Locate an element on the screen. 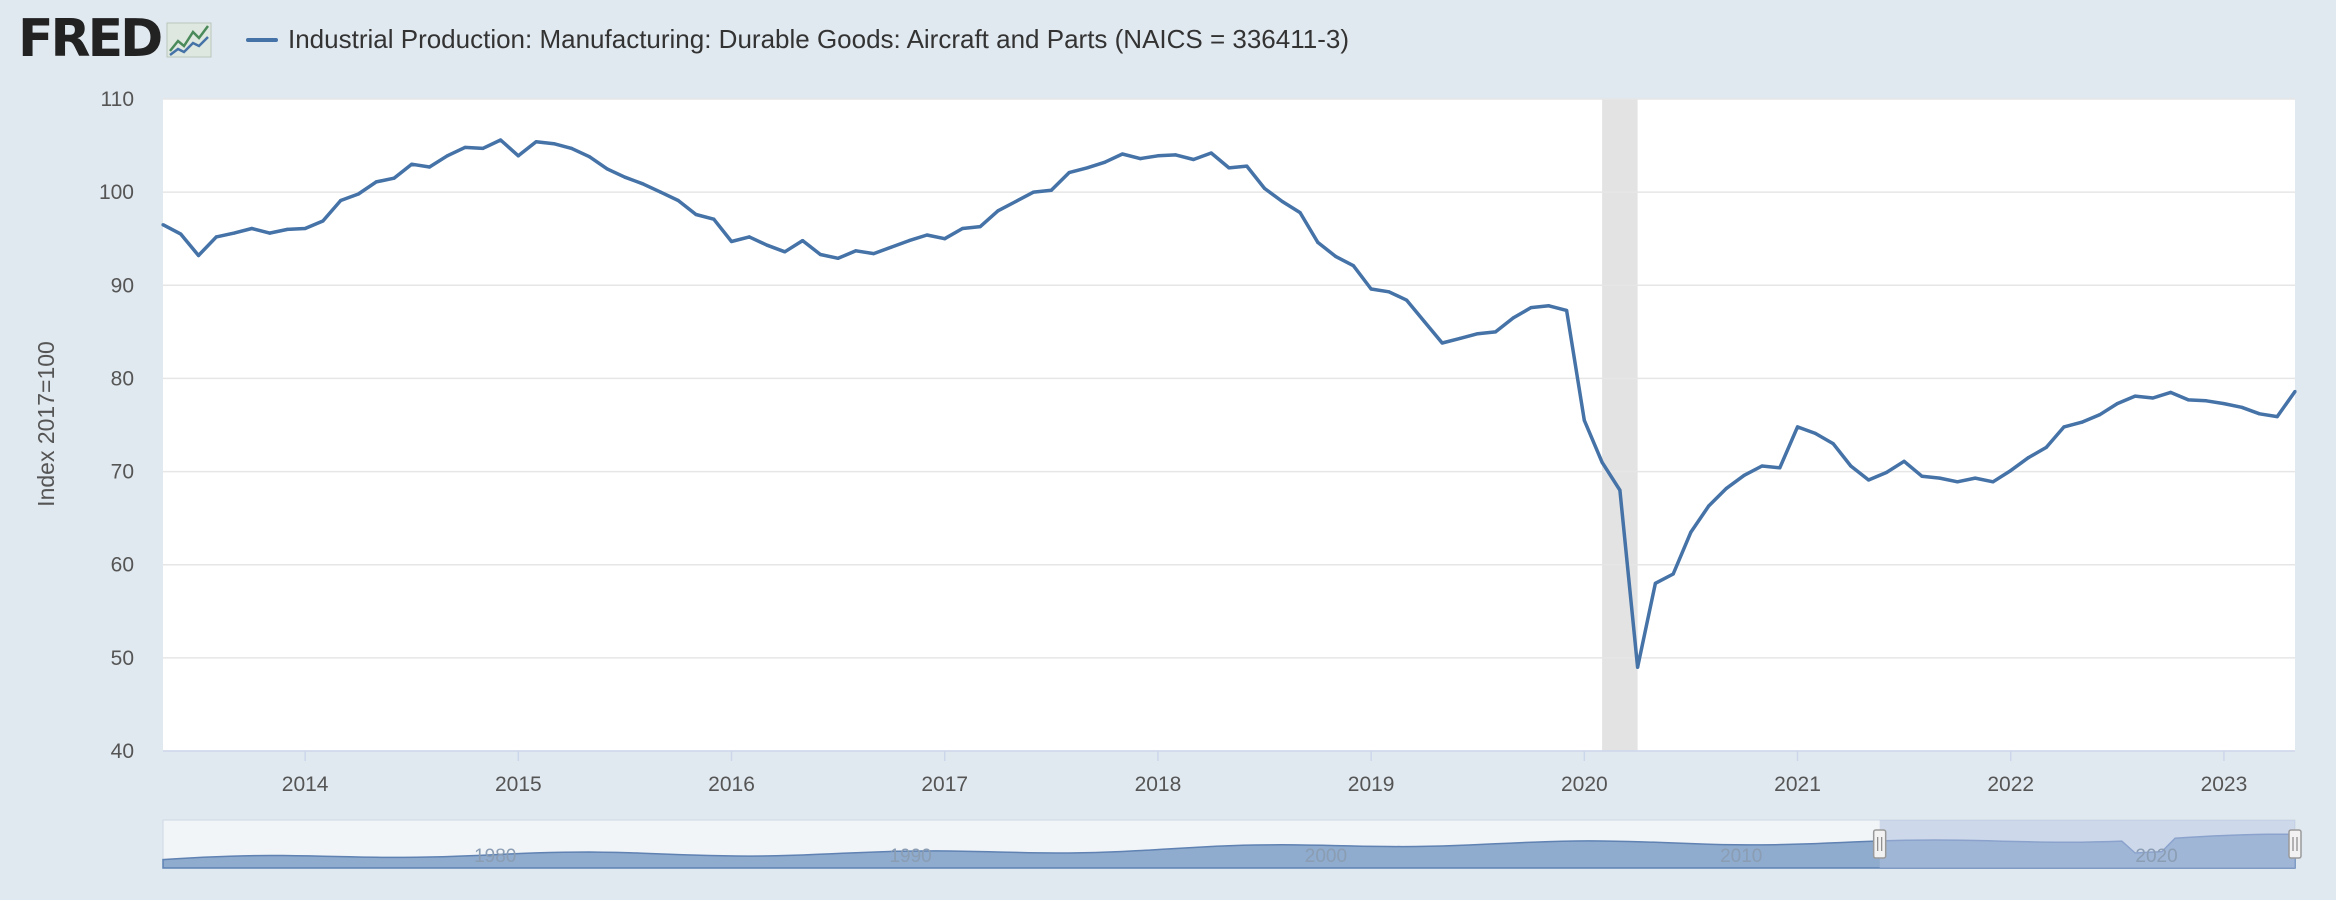 This screenshot has width=2336, height=900. range-navigator: 1980 1990 2000 2010 2020 is located at coordinates (1232, 844).